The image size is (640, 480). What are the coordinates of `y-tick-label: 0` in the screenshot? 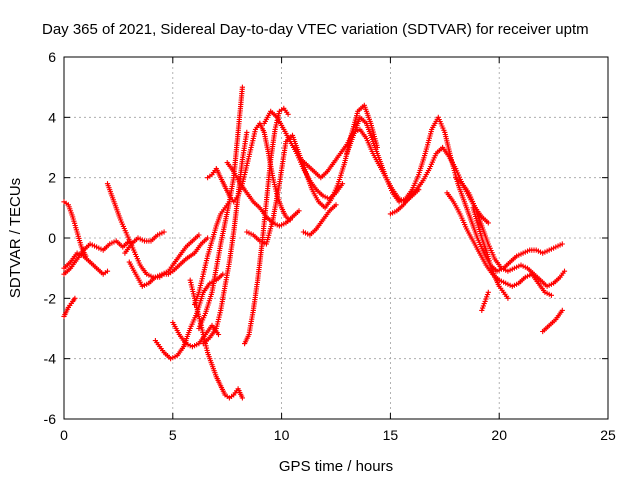 It's located at (52, 238).